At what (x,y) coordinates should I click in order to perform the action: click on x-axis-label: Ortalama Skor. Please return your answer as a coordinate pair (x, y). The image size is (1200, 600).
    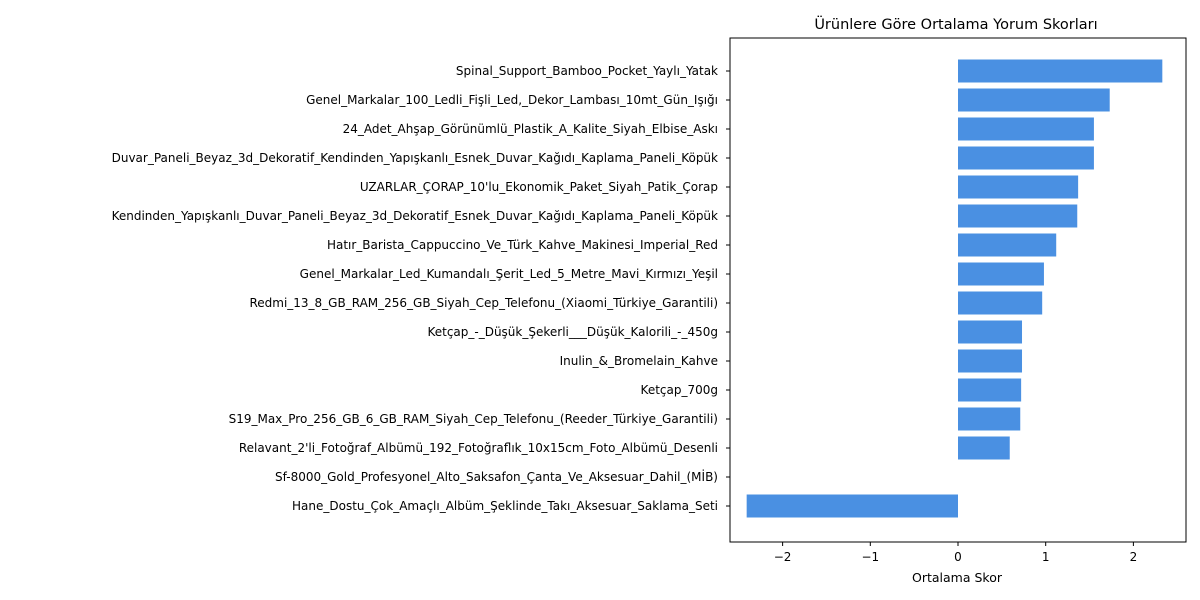
    Looking at the image, I should click on (957, 577).